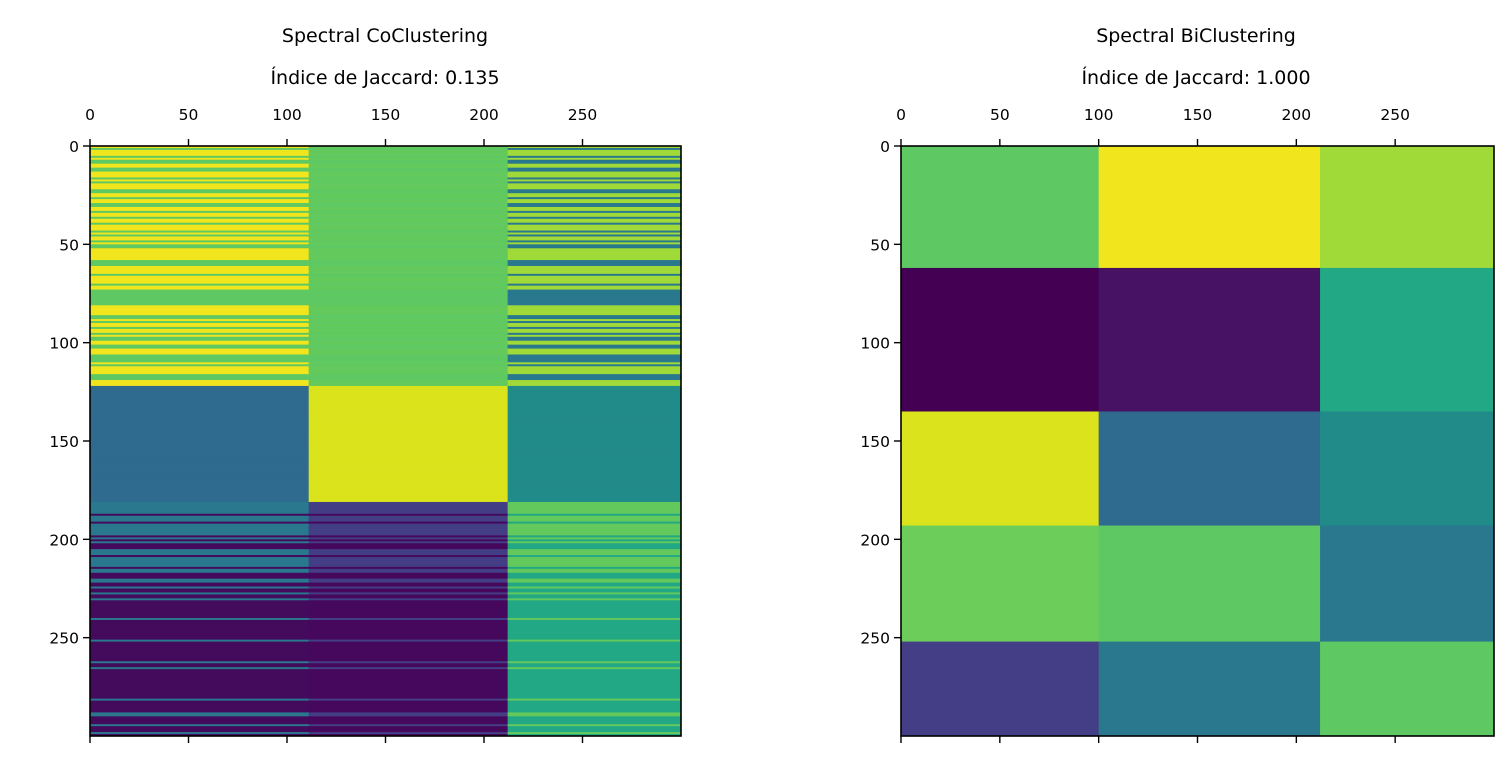 This screenshot has width=1510, height=766. Describe the element at coordinates (1297, 115) in the screenshot. I see `x-tick-label: 200` at that location.